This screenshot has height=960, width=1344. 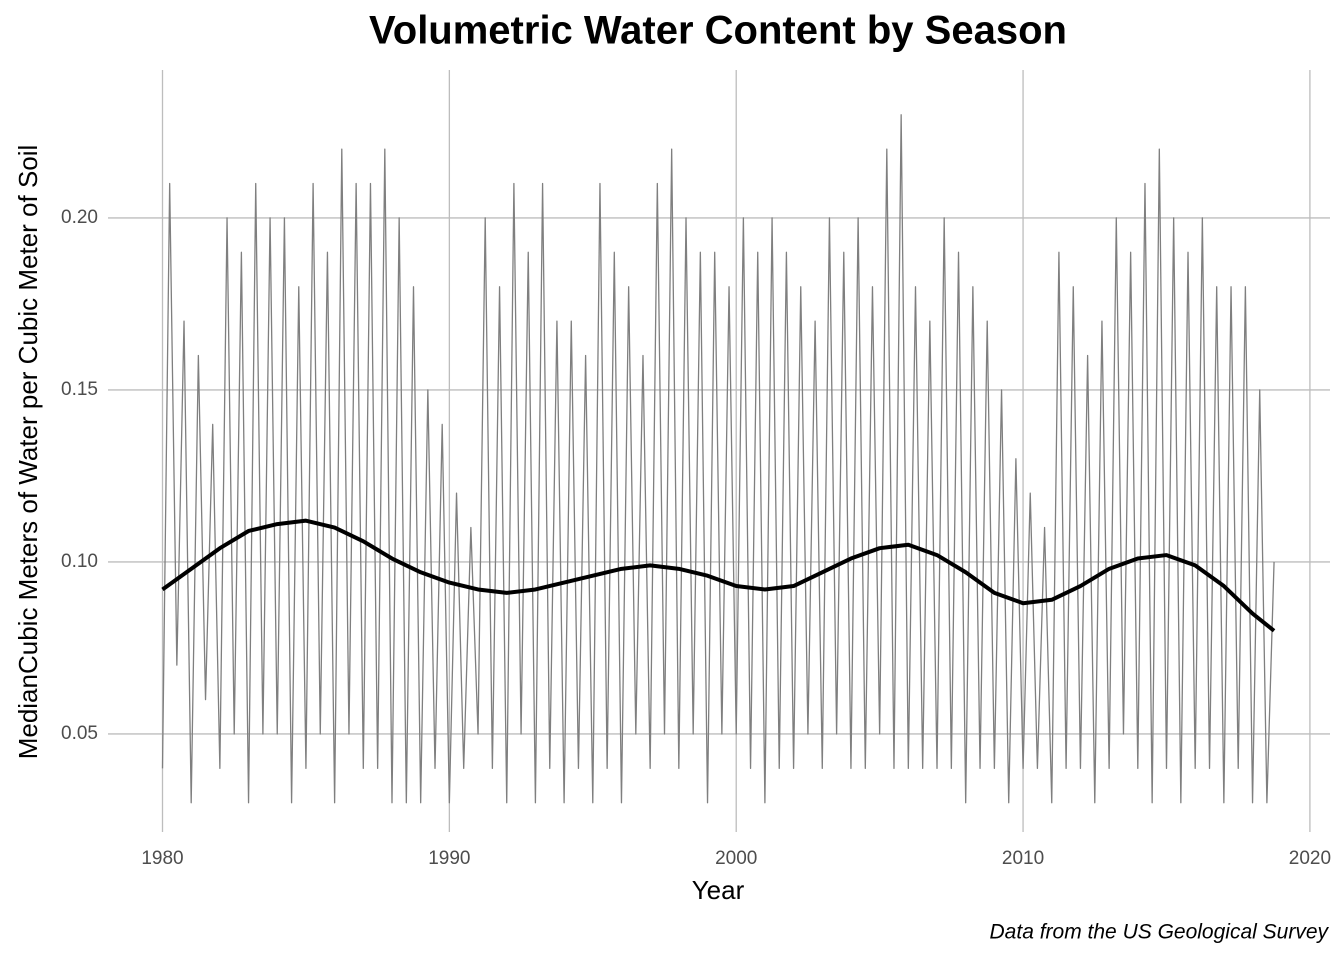 What do you see at coordinates (1310, 858) in the screenshot?
I see `x-tick-label: 2020` at bounding box center [1310, 858].